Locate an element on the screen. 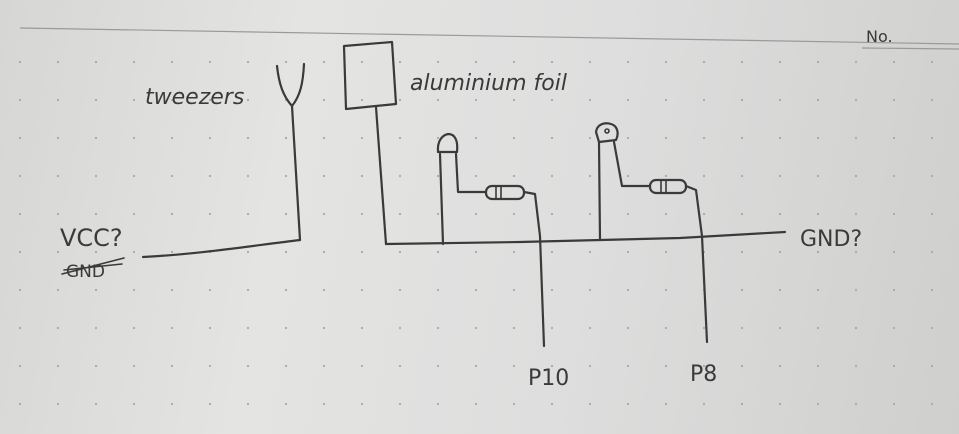 This screenshot has height=434, width=959. sensor-right-icon is located at coordinates (606, 133).